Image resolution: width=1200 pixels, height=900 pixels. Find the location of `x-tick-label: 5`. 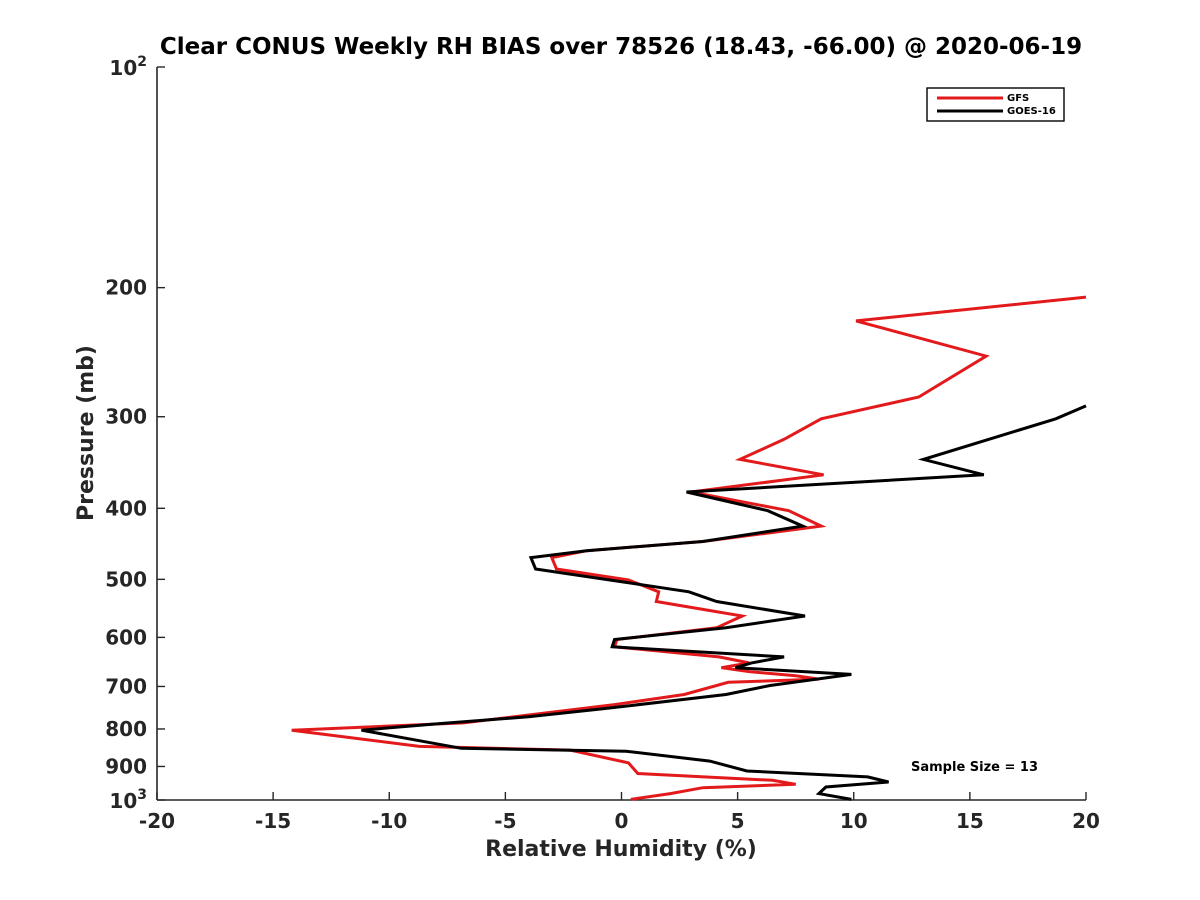

x-tick-label: 5 is located at coordinates (738, 821).